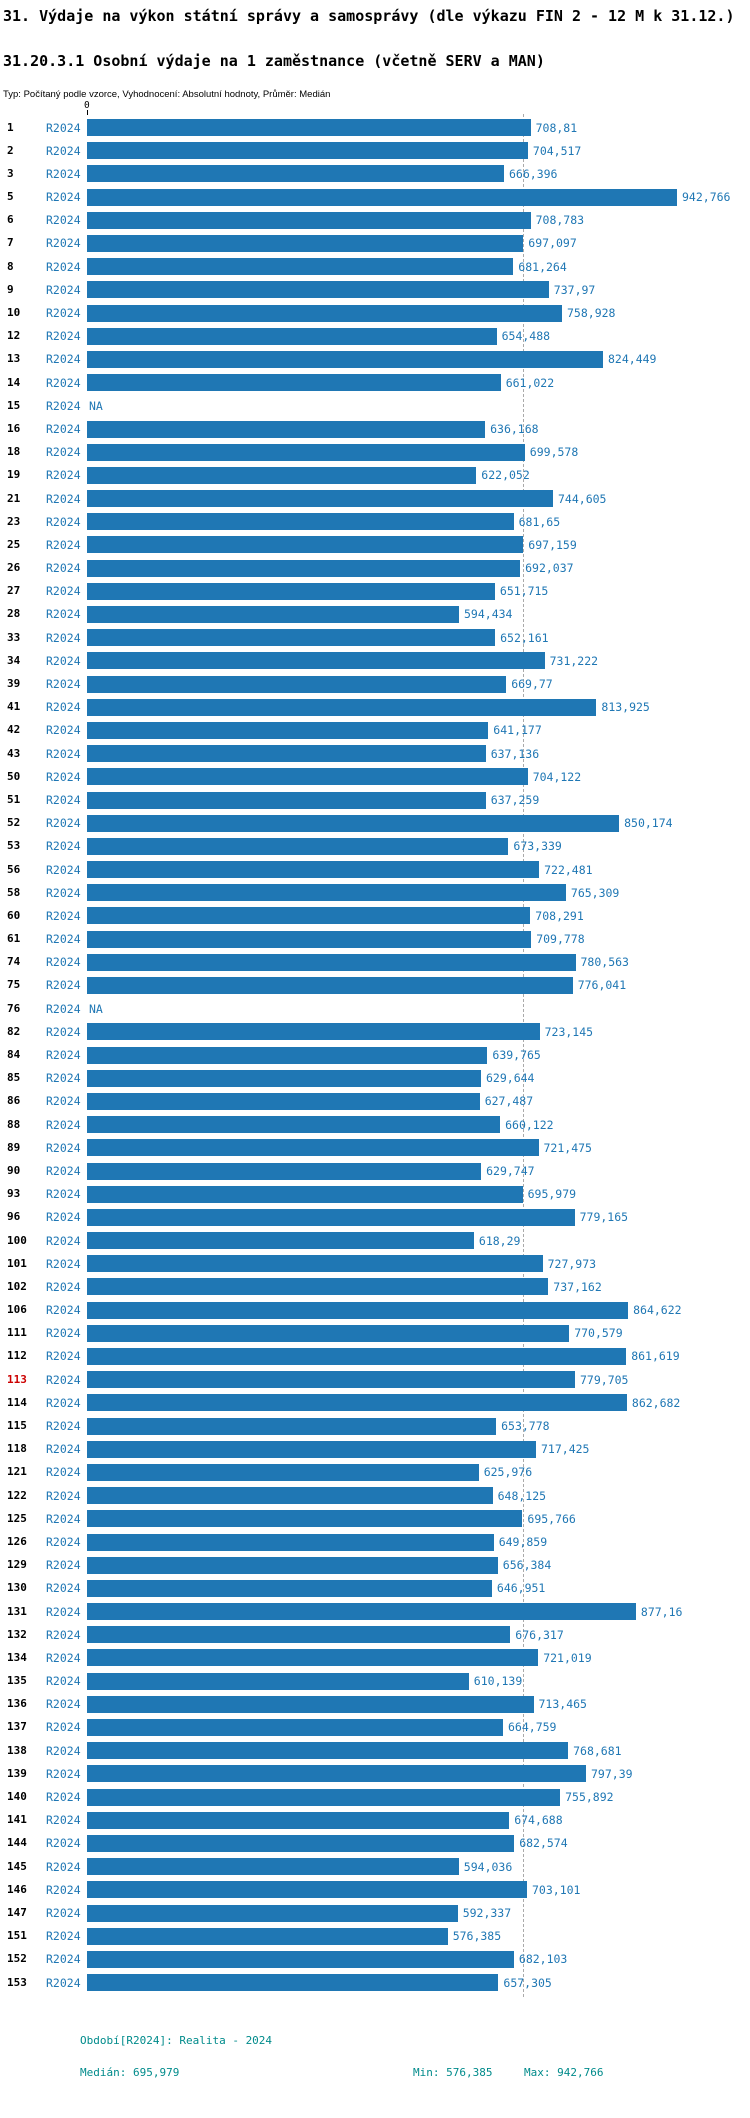  What do you see at coordinates (14, 591) in the screenshot?
I see `row-number: 27` at bounding box center [14, 591].